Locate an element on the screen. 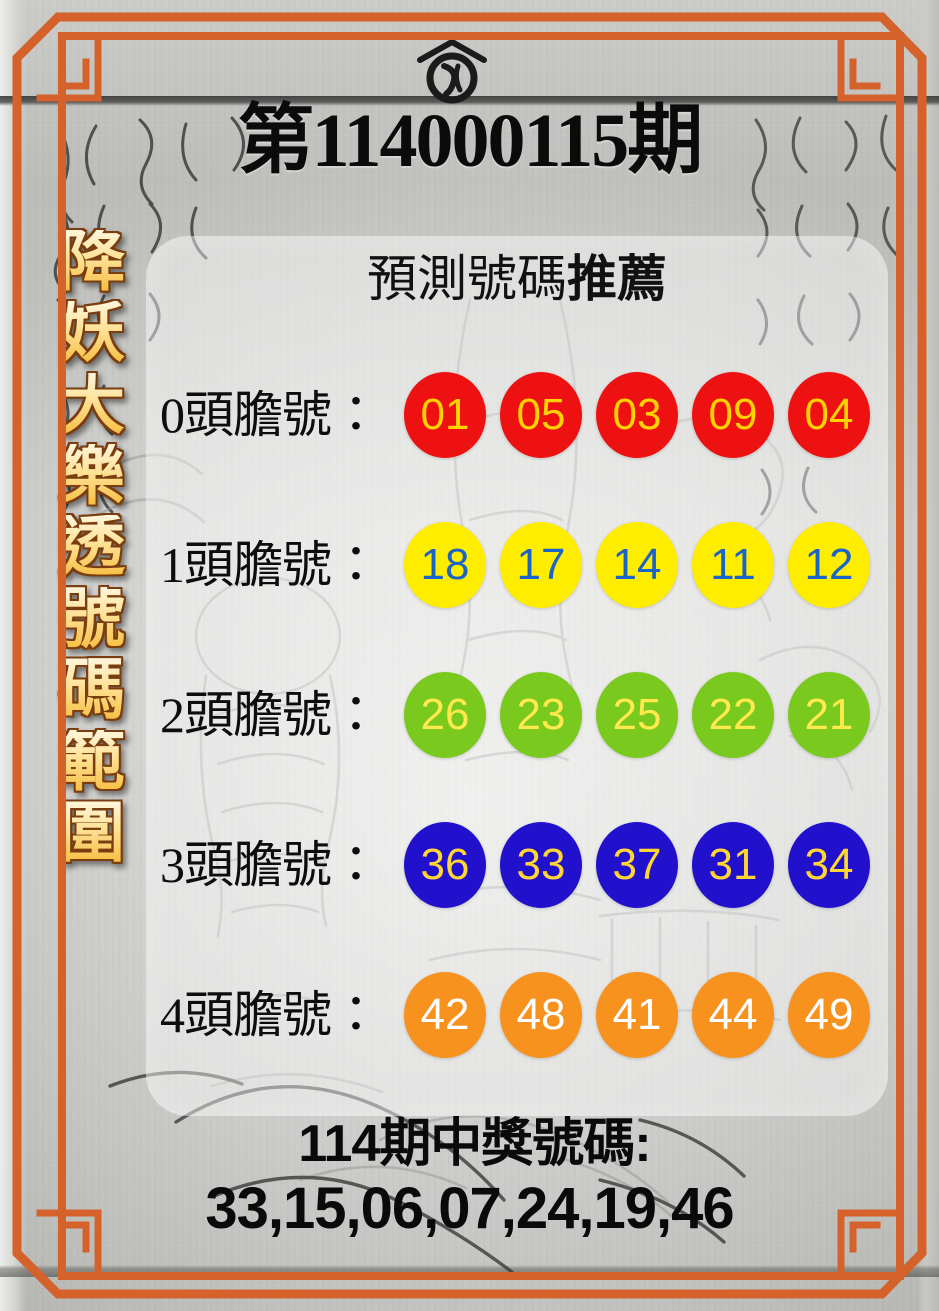  number-ball: 11 is located at coordinates (733, 565).